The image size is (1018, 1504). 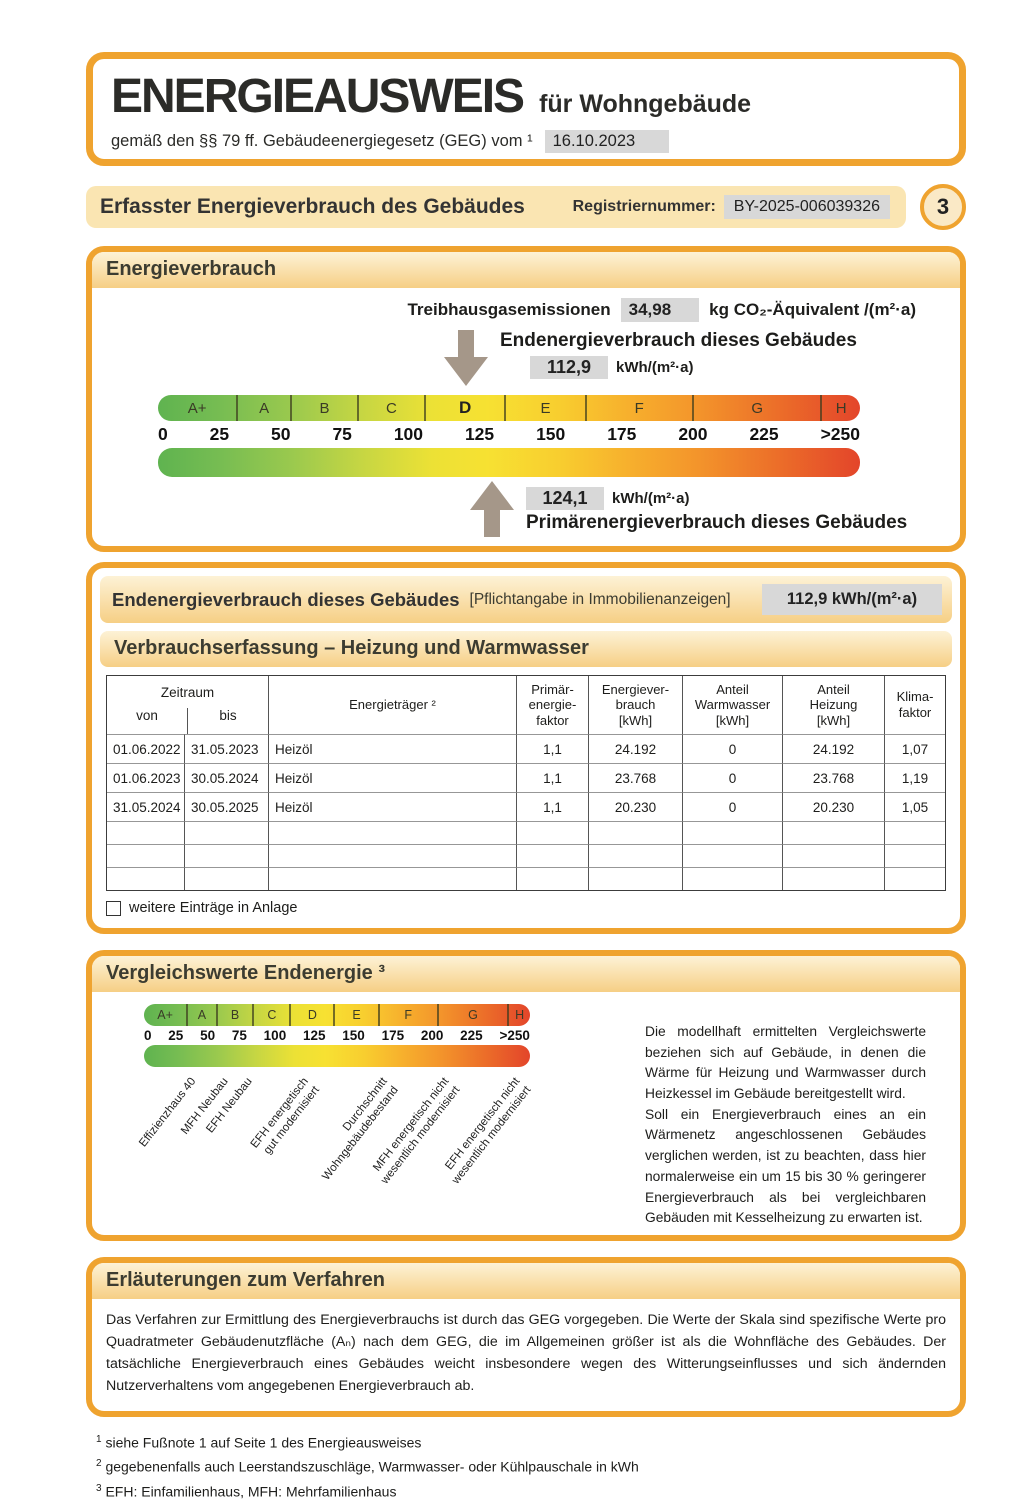 I want to click on footnote-marker: 3, so click(x=99, y=1488).